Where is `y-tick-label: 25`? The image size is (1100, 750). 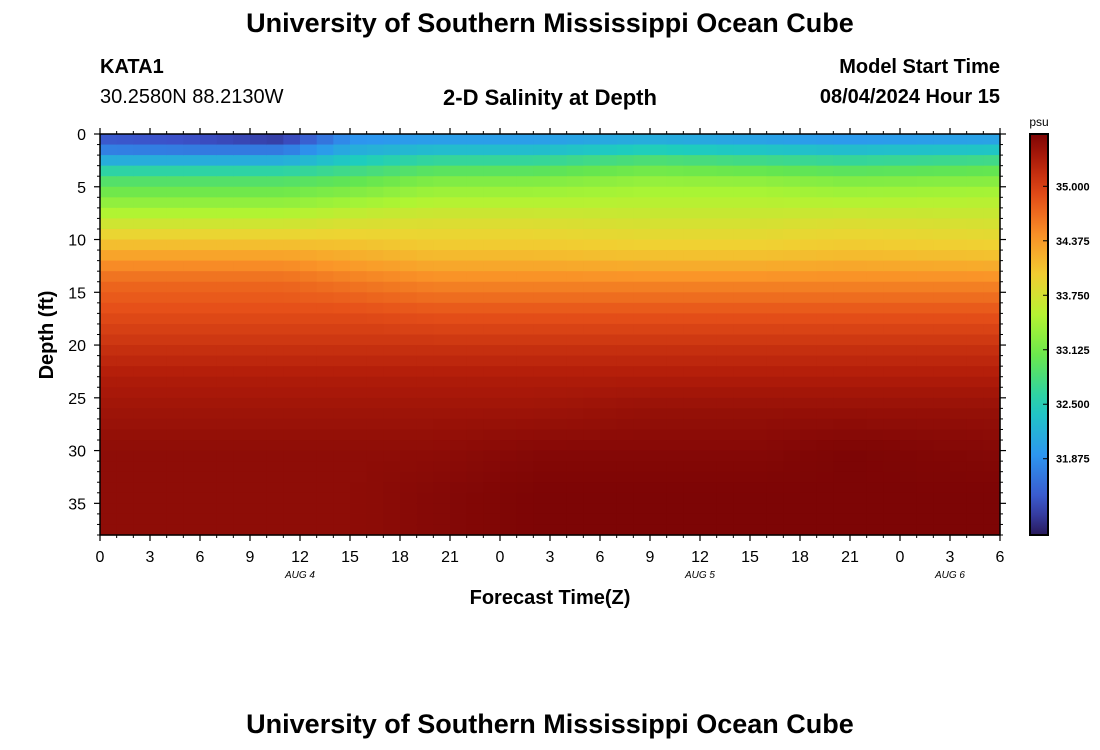
y-tick-label: 25 is located at coordinates (77, 399).